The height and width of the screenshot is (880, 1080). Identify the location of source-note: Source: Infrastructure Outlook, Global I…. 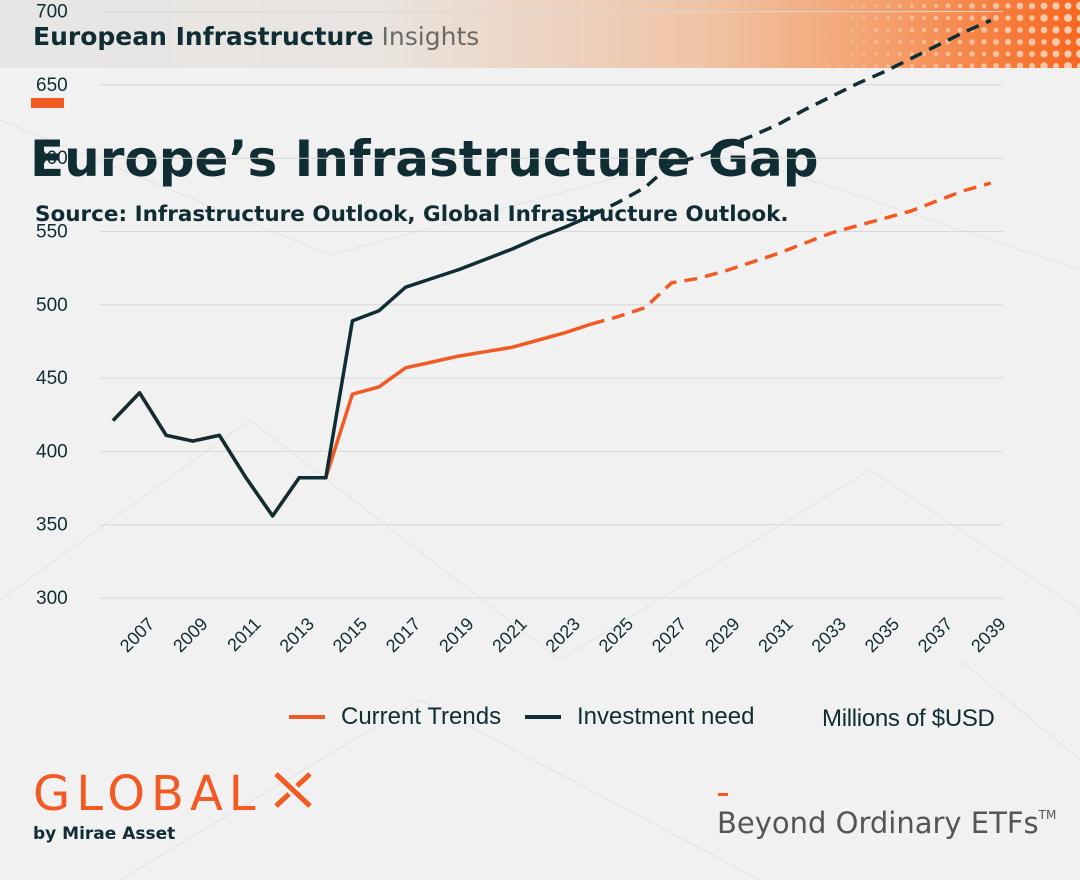
(412, 214).